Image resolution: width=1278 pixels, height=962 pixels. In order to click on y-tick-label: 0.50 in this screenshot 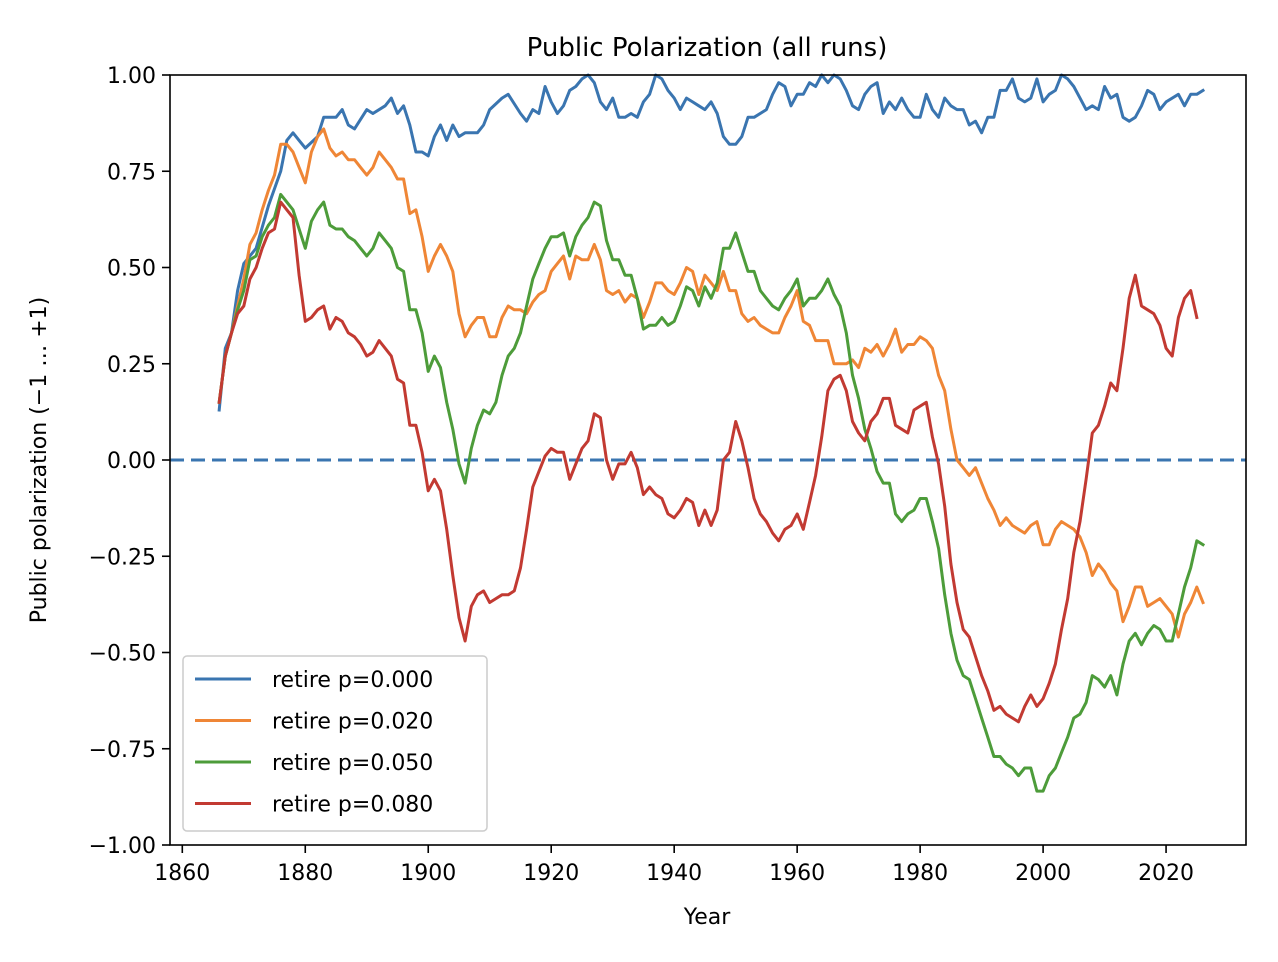, I will do `click(131, 269)`.